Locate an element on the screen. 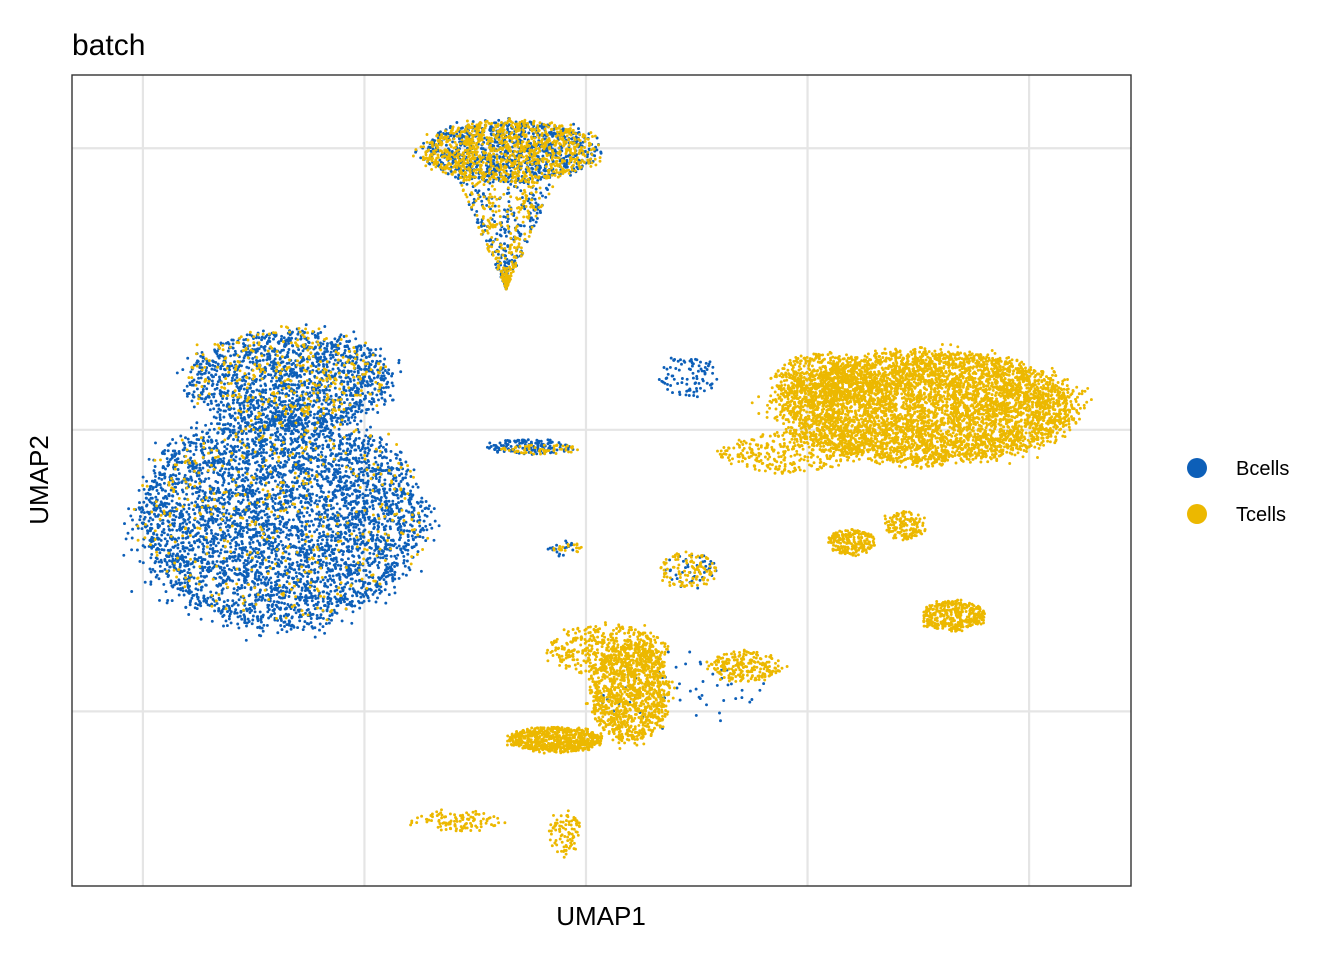 This screenshot has width=1344, height=960. legend-label-bcells: Bcells is located at coordinates (1262, 469).